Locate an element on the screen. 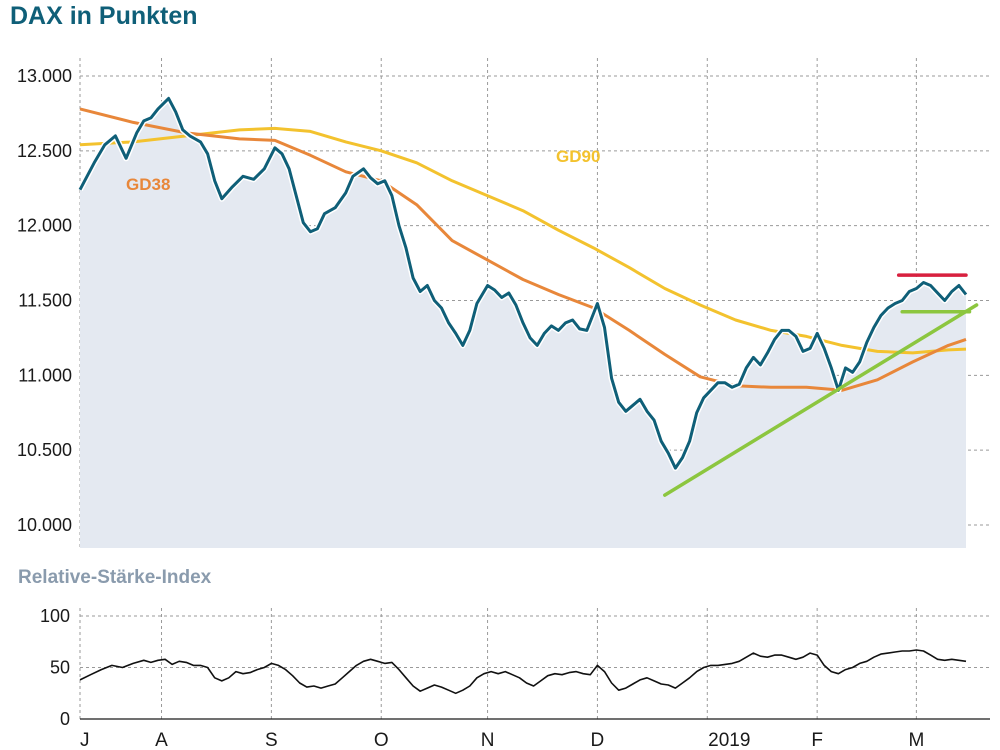  rsi-line is located at coordinates (523, 672).